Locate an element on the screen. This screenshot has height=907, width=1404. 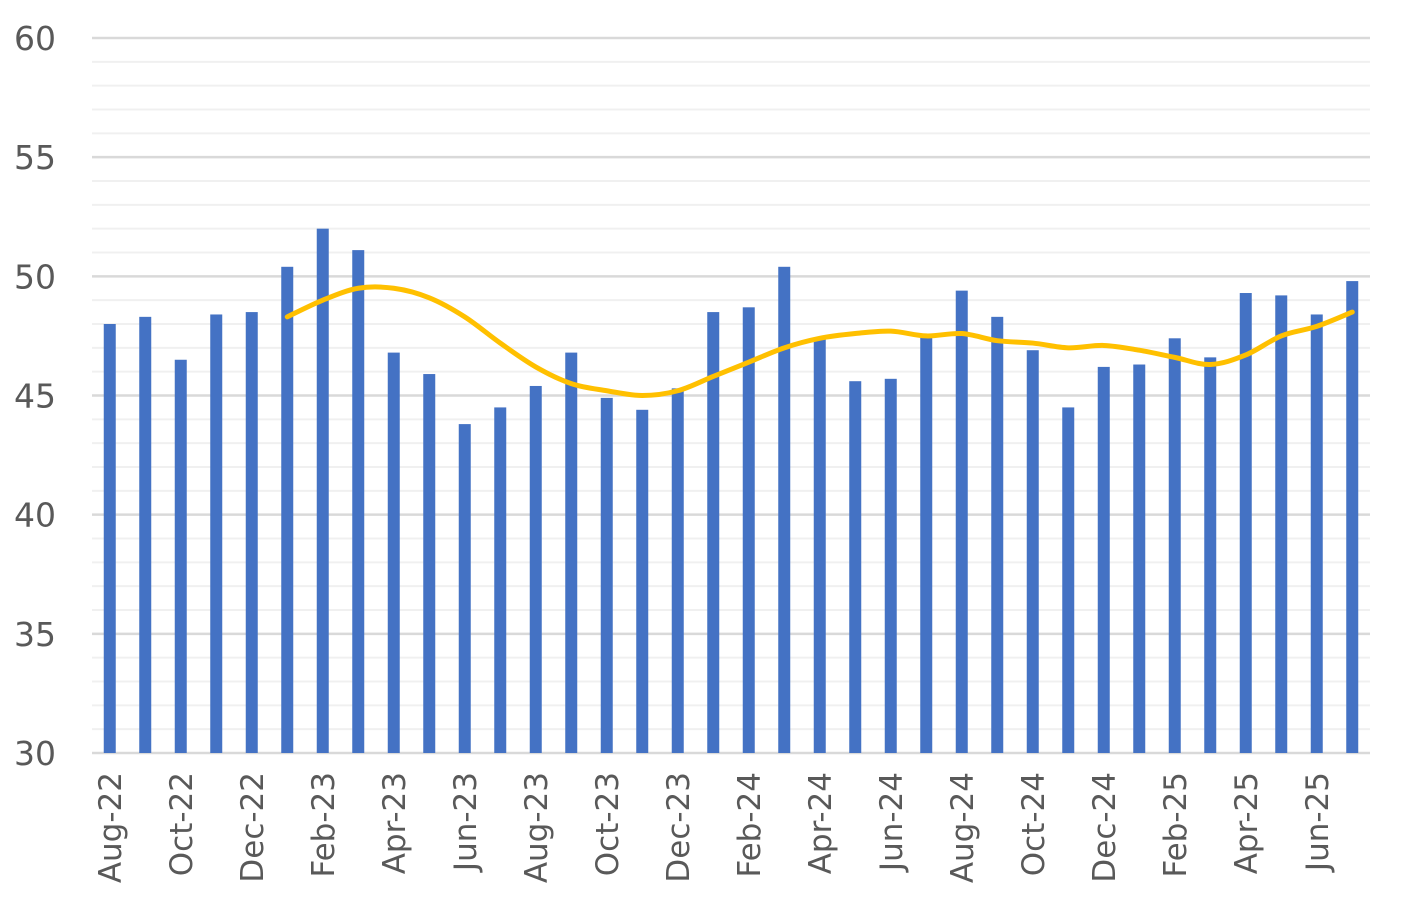
y-tick-label: 45 is located at coordinates (35, 396).